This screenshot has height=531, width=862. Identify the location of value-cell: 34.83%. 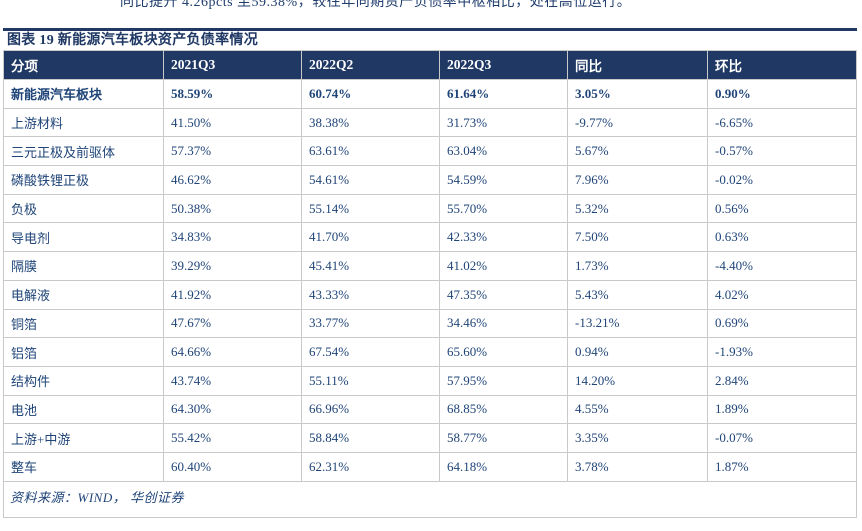
(232, 237).